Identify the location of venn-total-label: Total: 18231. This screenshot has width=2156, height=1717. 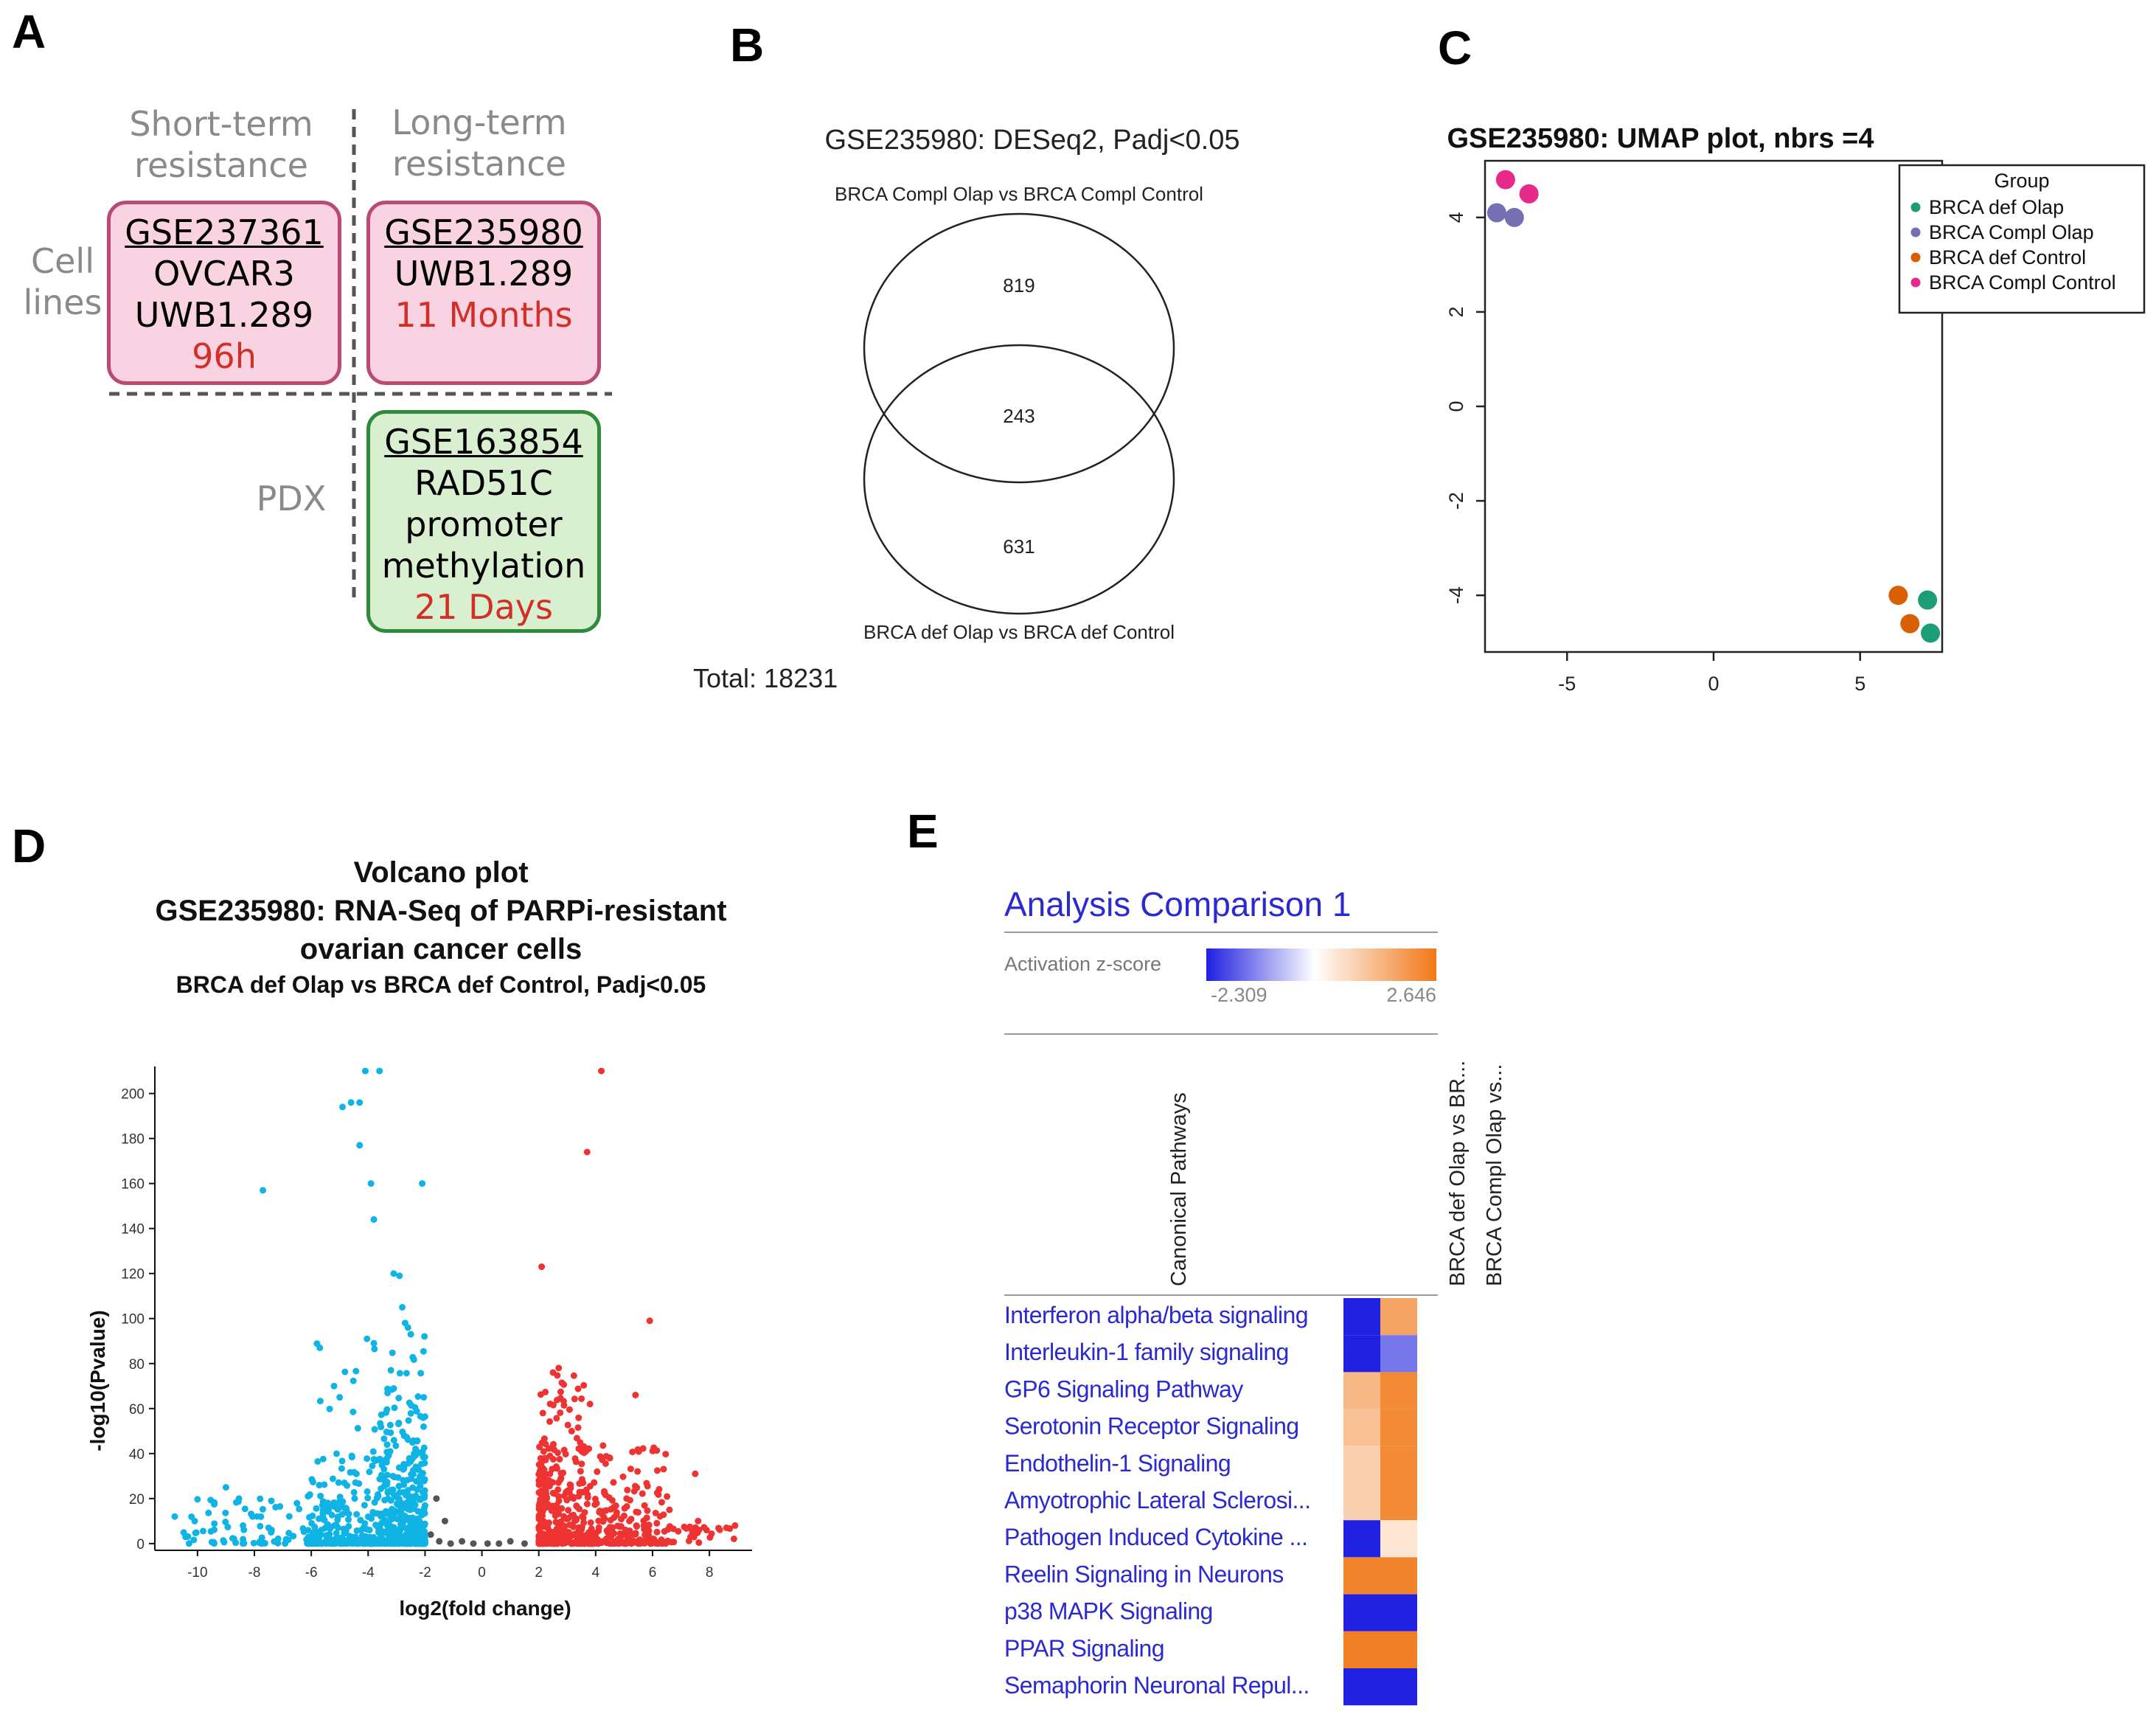
(765, 678).